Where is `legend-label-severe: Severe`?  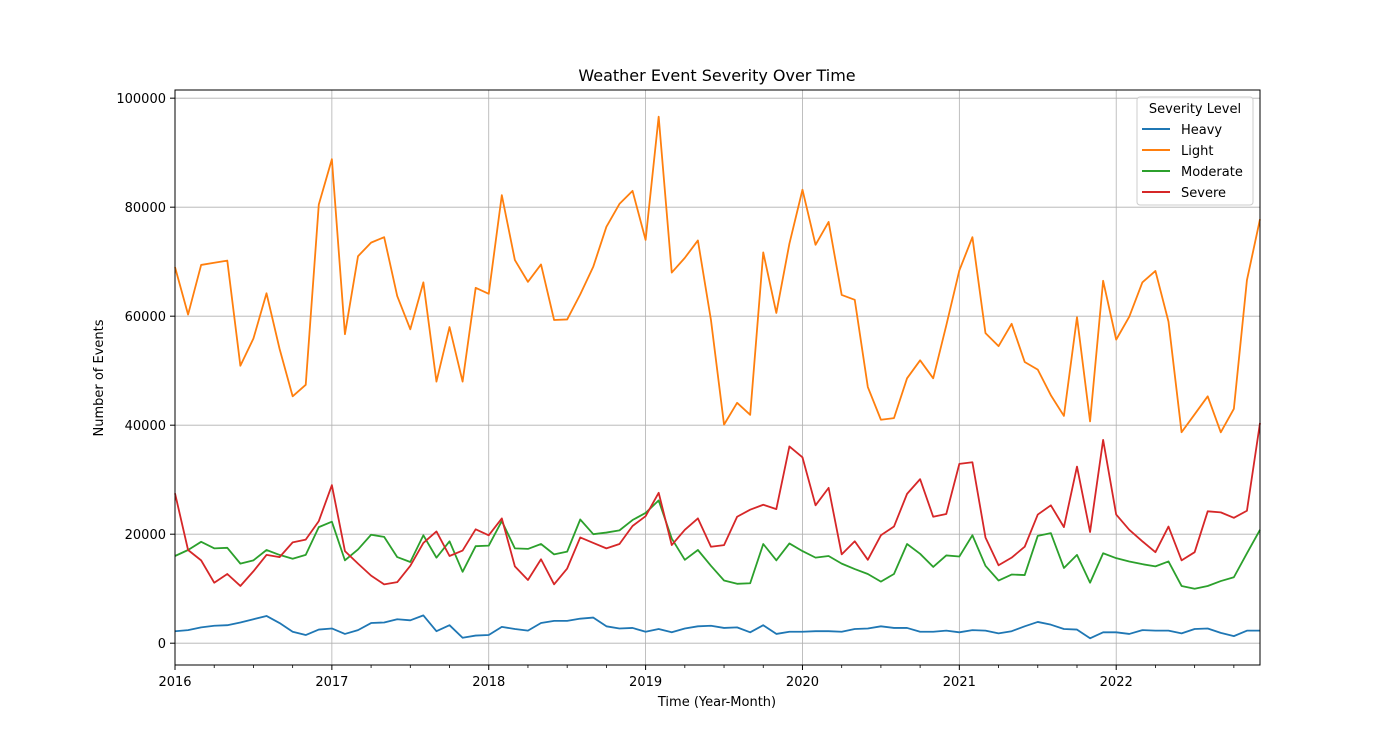
legend-label-severe: Severe is located at coordinates (1203, 193).